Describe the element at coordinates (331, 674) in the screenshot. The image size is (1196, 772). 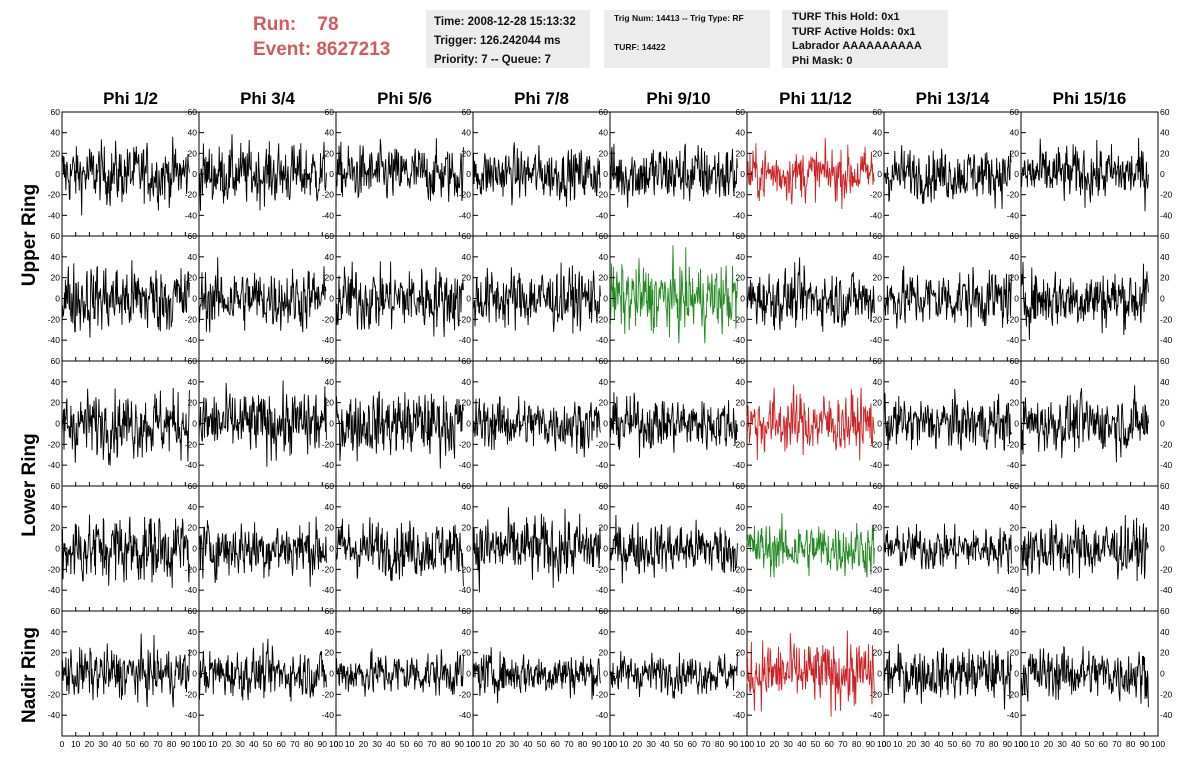
I see `ytick-label-r5-c3-0: 0` at that location.